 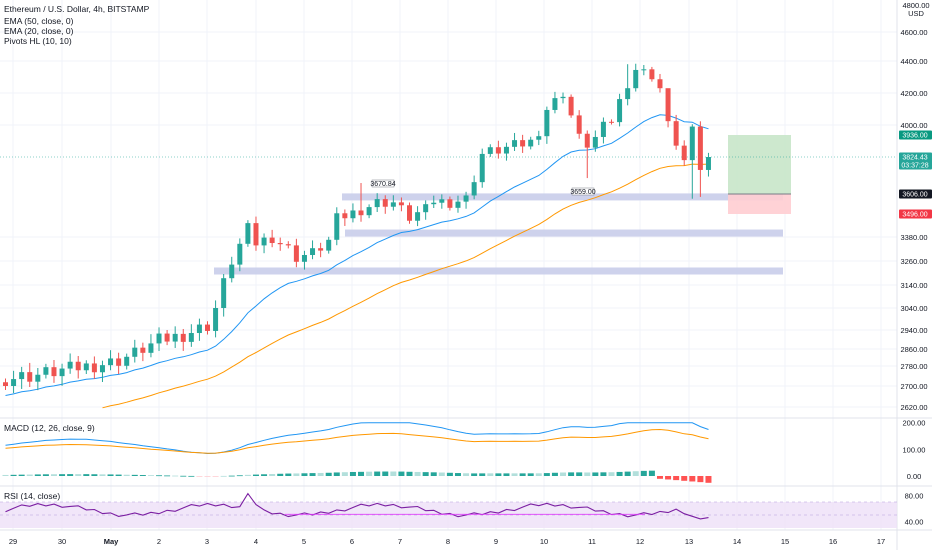 I want to click on time-axis-label: 14, so click(x=737, y=541).